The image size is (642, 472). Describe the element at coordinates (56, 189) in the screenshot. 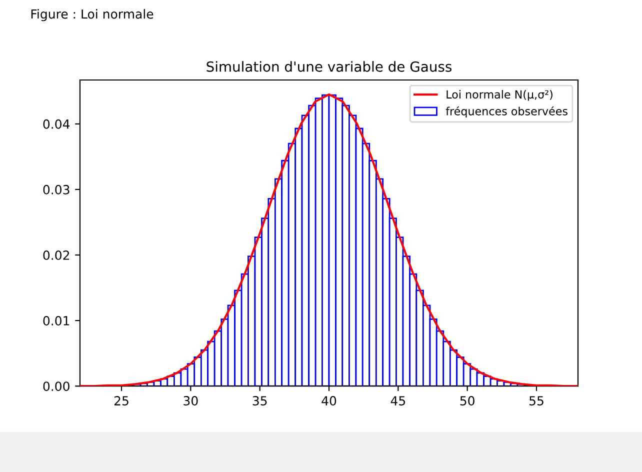

I see `y-tick-label: 0.03` at that location.